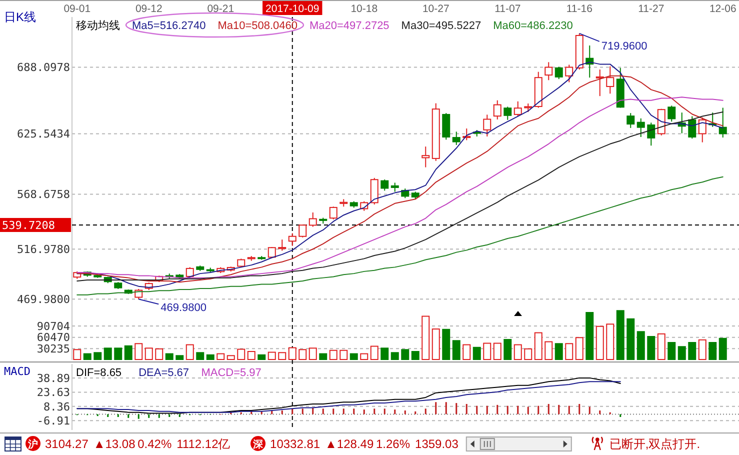 Image resolution: width=739 pixels, height=455 pixels. I want to click on x-tick-label: 09-01, so click(77, 9).